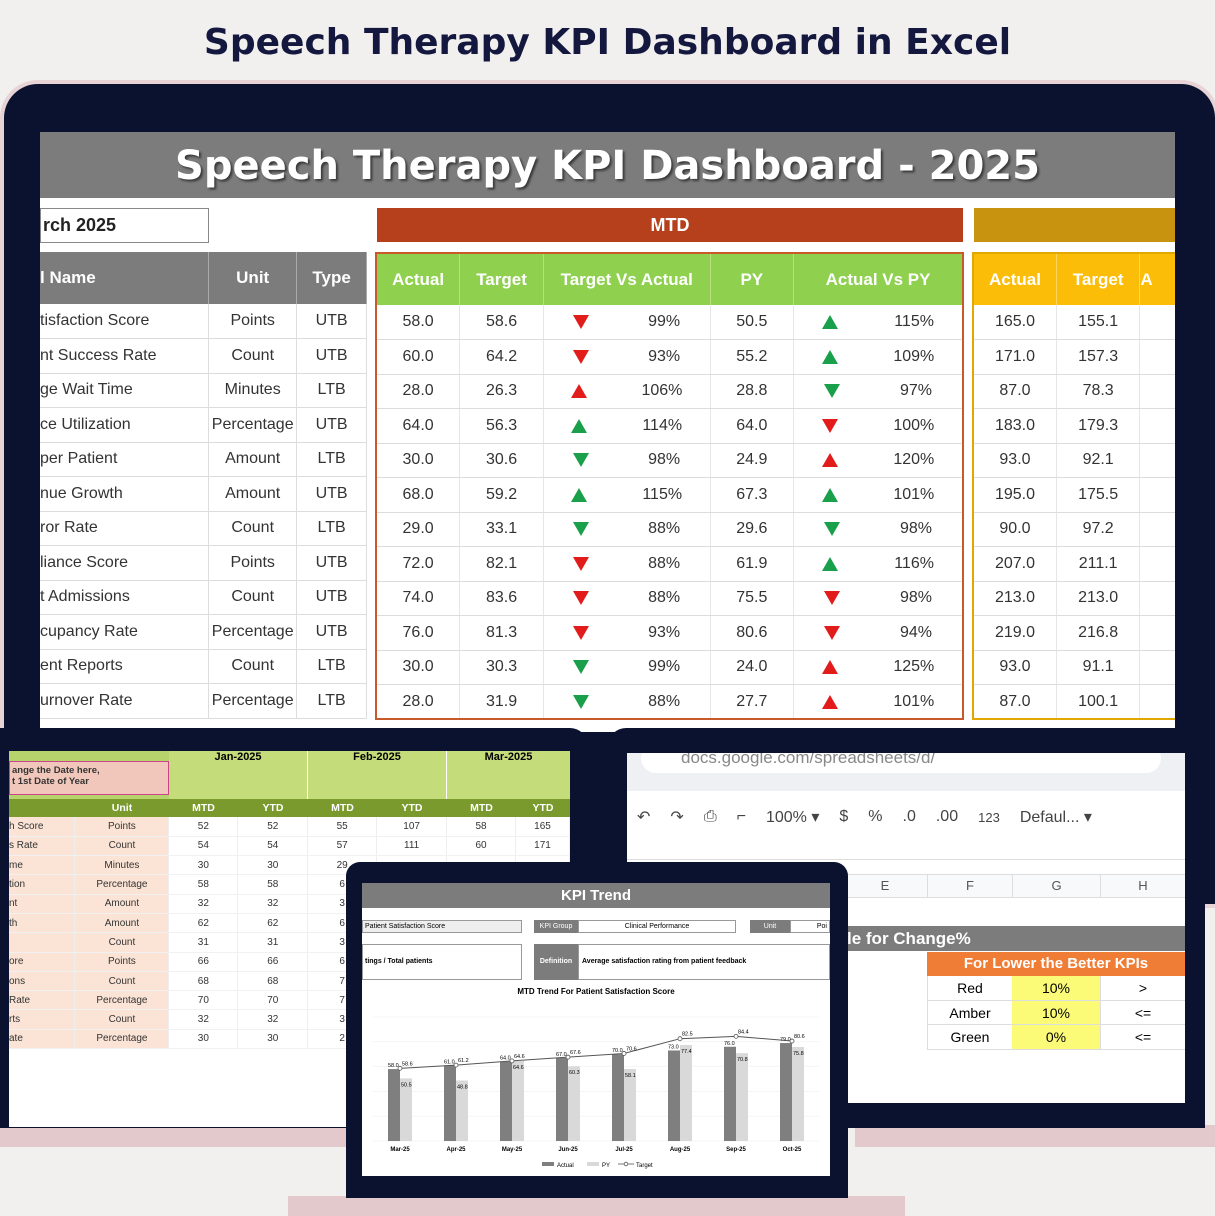  Describe the element at coordinates (418, 529) in the screenshot. I see `mtd-actual: 29.0` at that location.